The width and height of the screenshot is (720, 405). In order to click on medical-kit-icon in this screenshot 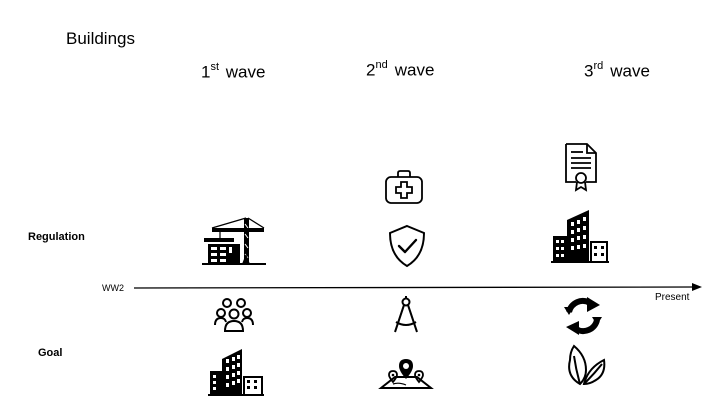, I will do `click(404, 187)`.